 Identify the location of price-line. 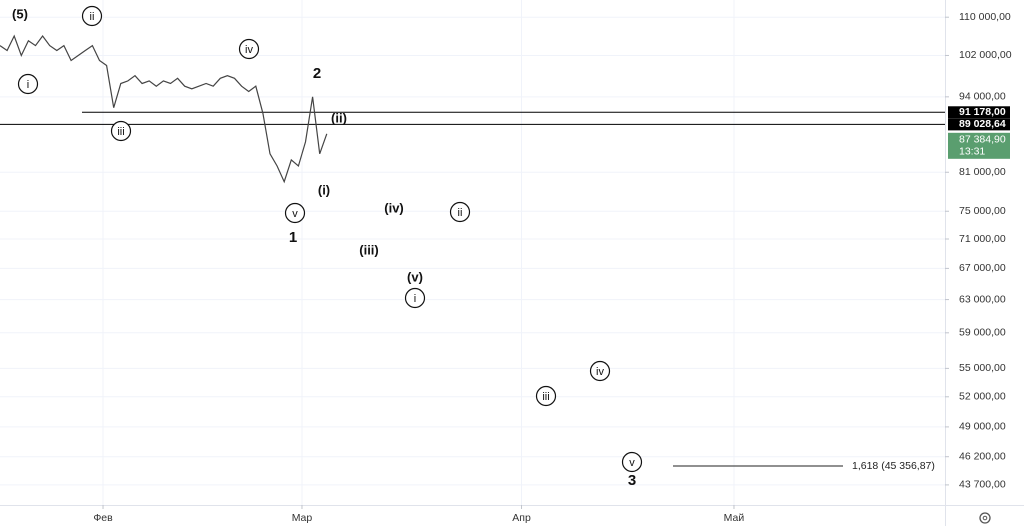
(164, 109).